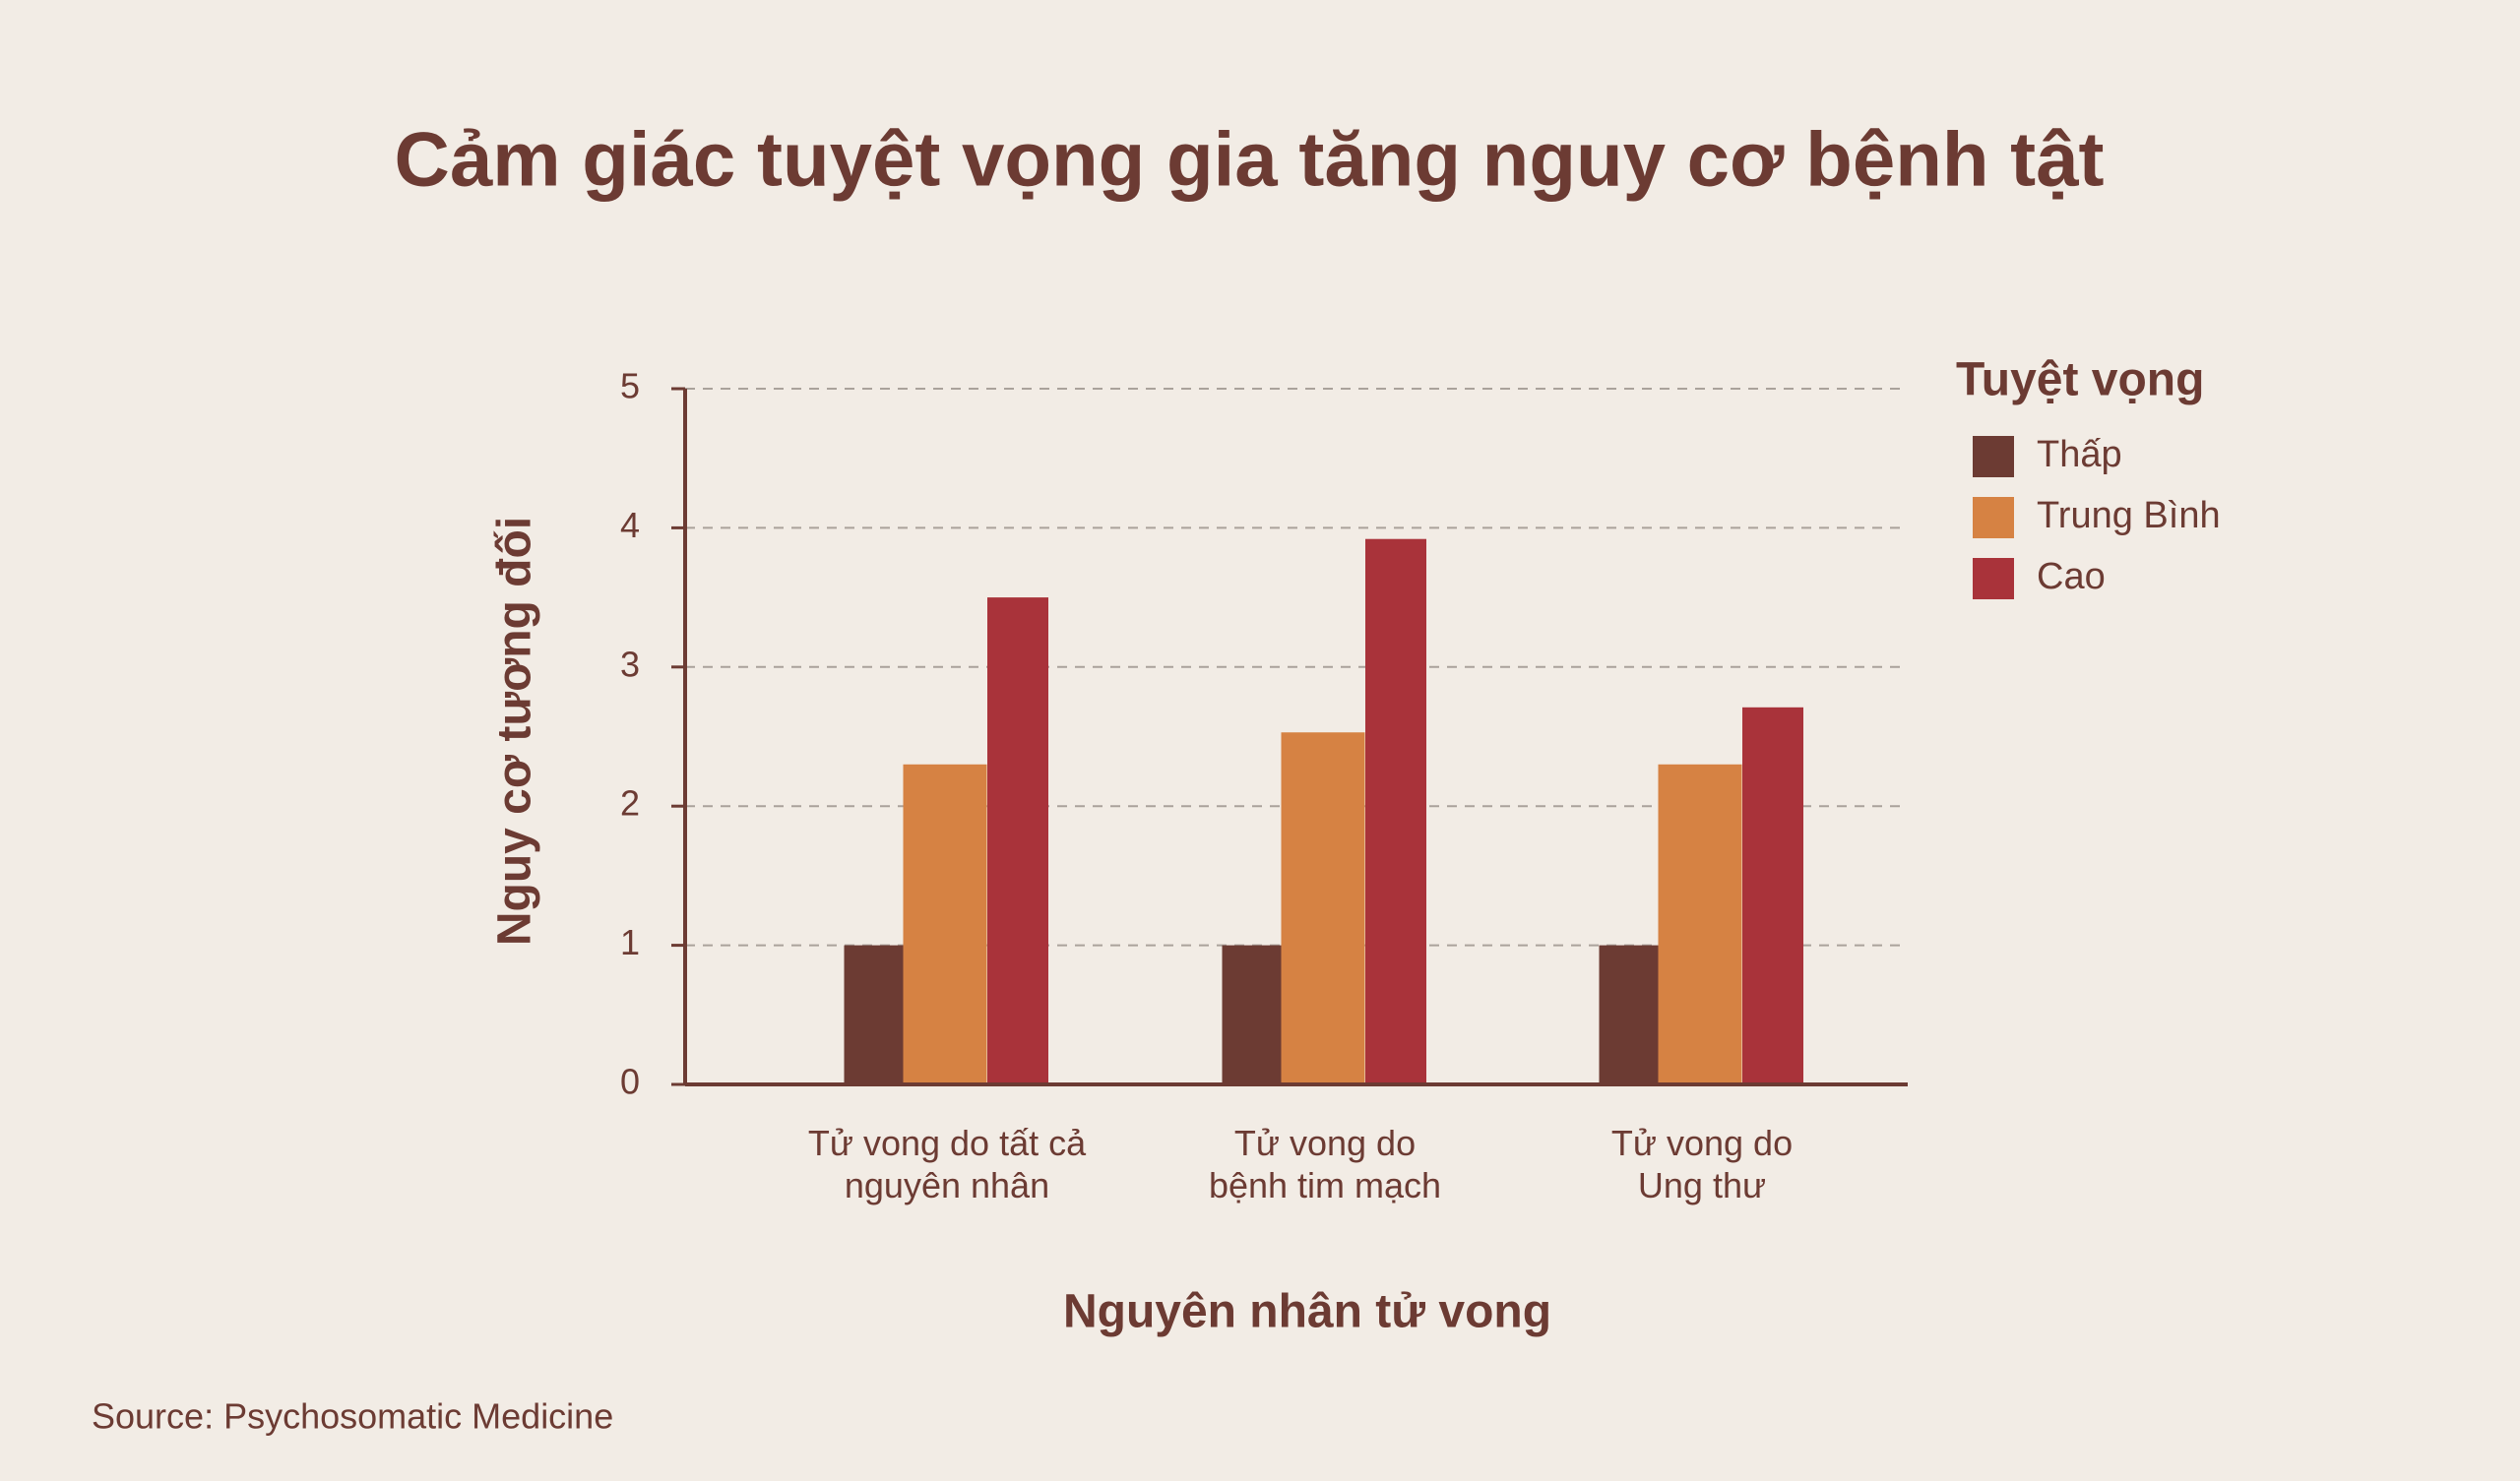  Describe the element at coordinates (2071, 576) in the screenshot. I see `legend-label: Cao` at that location.